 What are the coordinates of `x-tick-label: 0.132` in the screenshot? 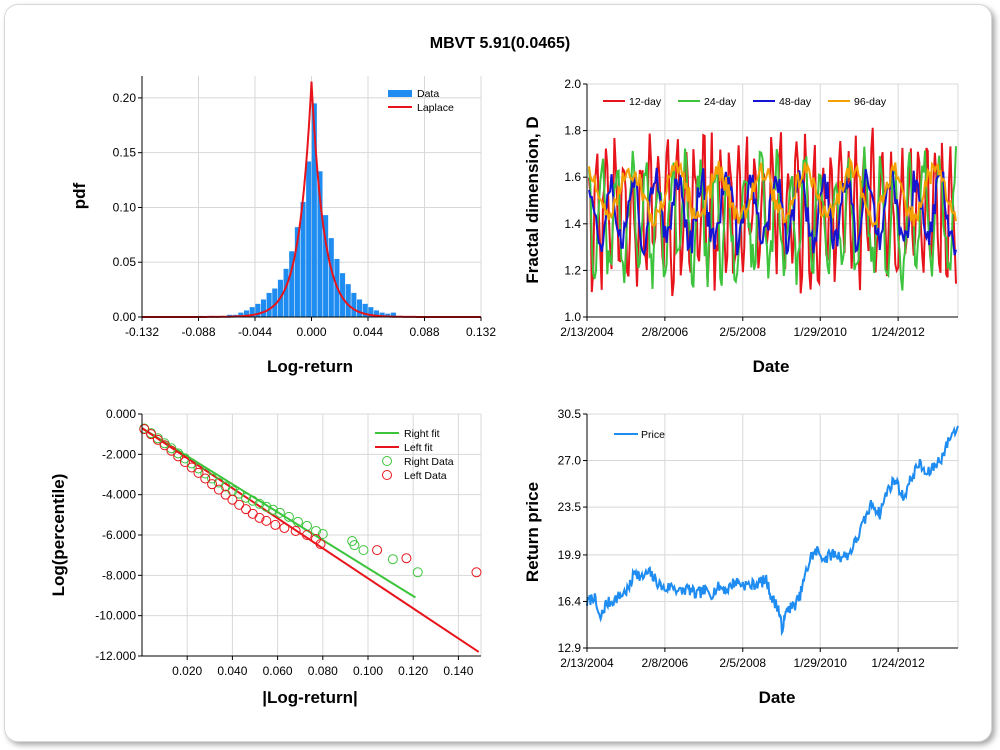 It's located at (481, 332).